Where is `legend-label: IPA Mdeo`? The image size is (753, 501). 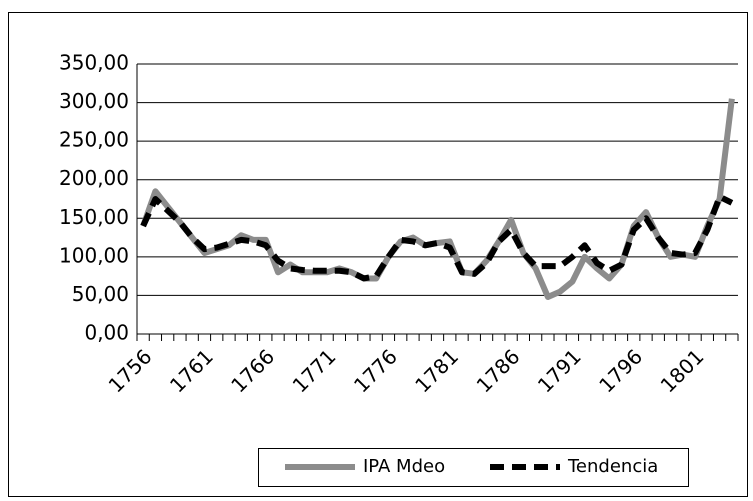 legend-label: IPA Mdeo is located at coordinates (404, 466).